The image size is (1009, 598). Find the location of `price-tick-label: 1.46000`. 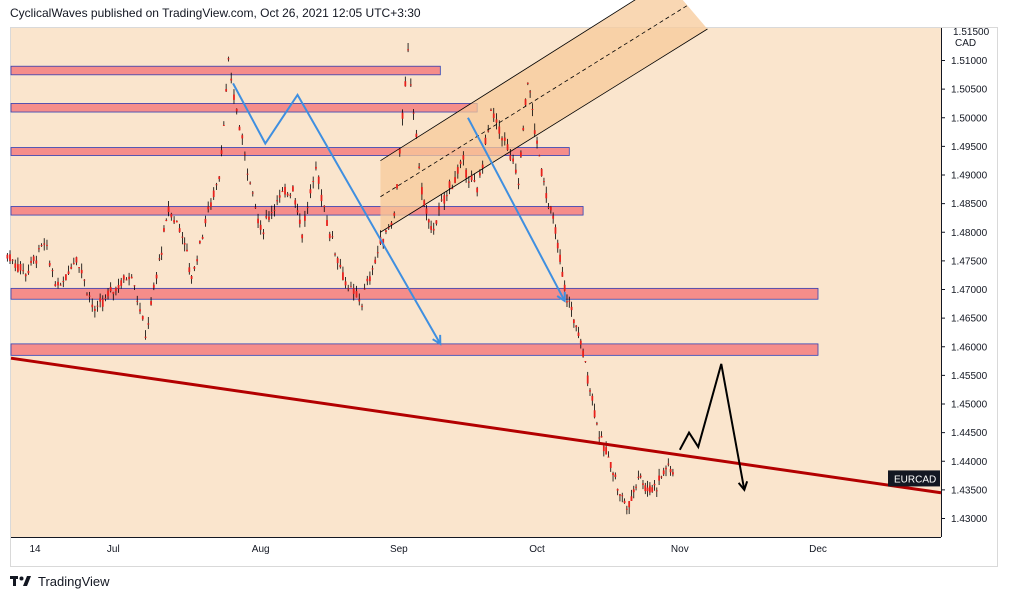

price-tick-label: 1.46000 is located at coordinates (969, 347).